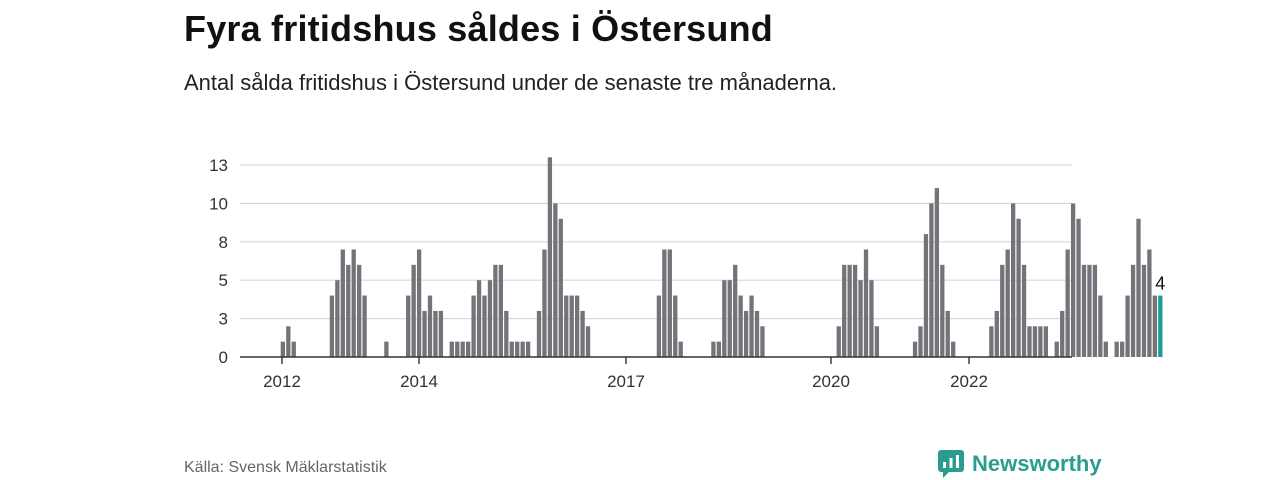 This screenshot has height=480, width=1280. Describe the element at coordinates (951, 464) in the screenshot. I see `newsworthy-logo-icon` at that location.